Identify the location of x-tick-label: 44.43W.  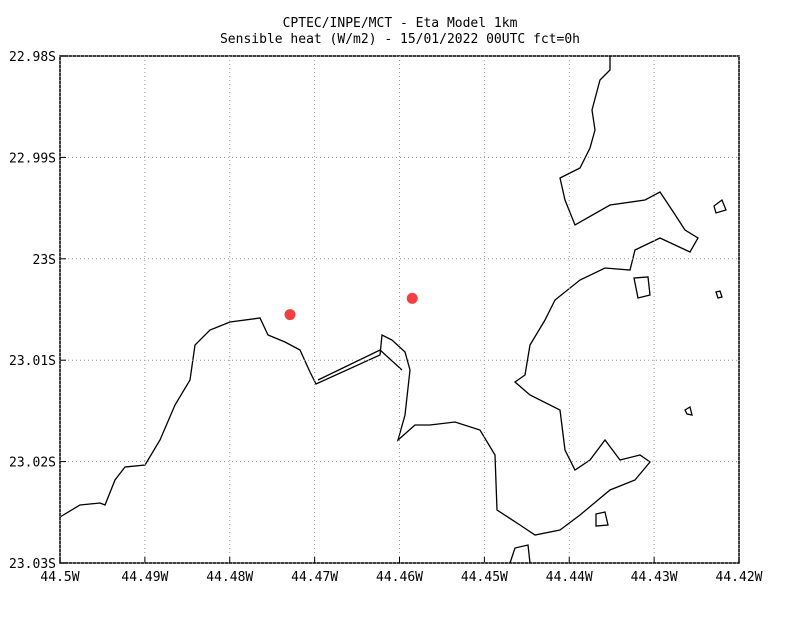
(654, 577).